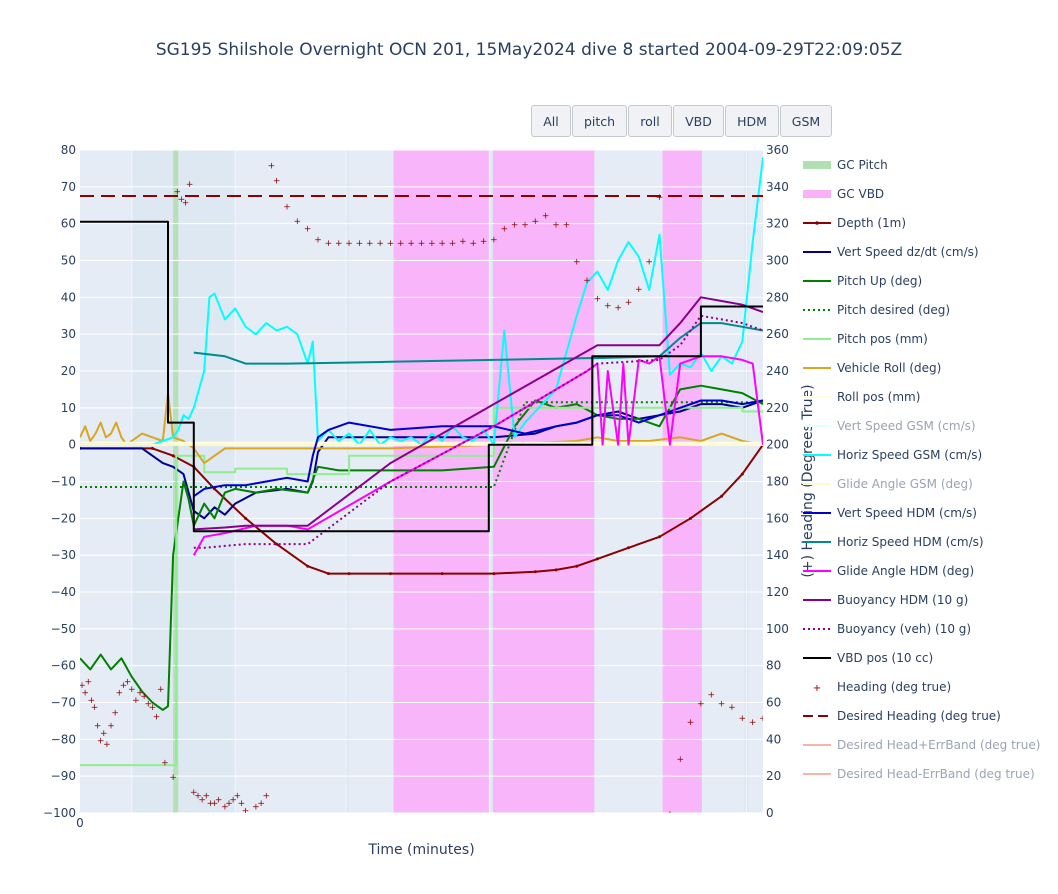 The height and width of the screenshot is (894, 1058). Describe the element at coordinates (902, 716) in the screenshot. I see `legend-item: Desired Heading (deg true)` at that location.